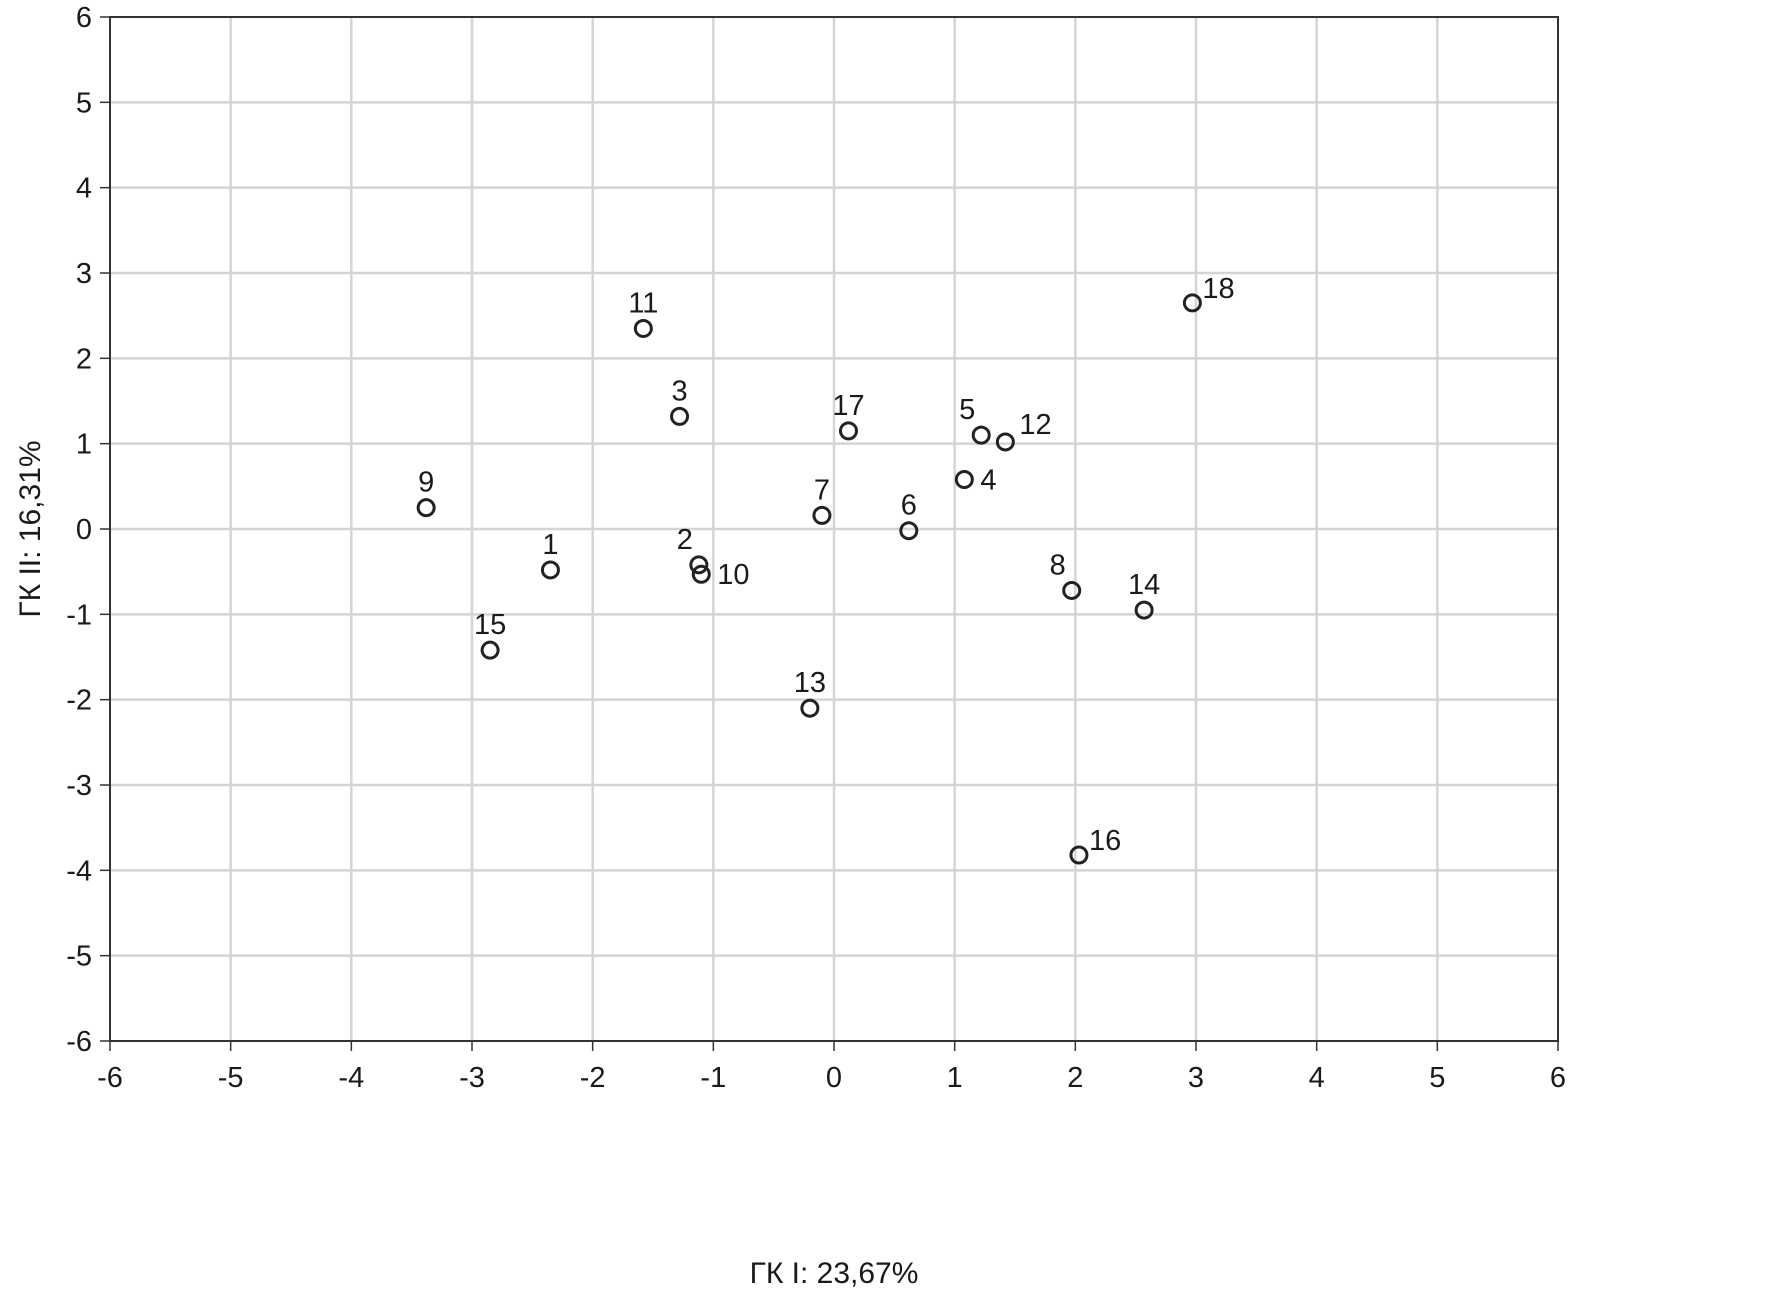  What do you see at coordinates (593, 1078) in the screenshot?
I see `x-tick-label: -2` at bounding box center [593, 1078].